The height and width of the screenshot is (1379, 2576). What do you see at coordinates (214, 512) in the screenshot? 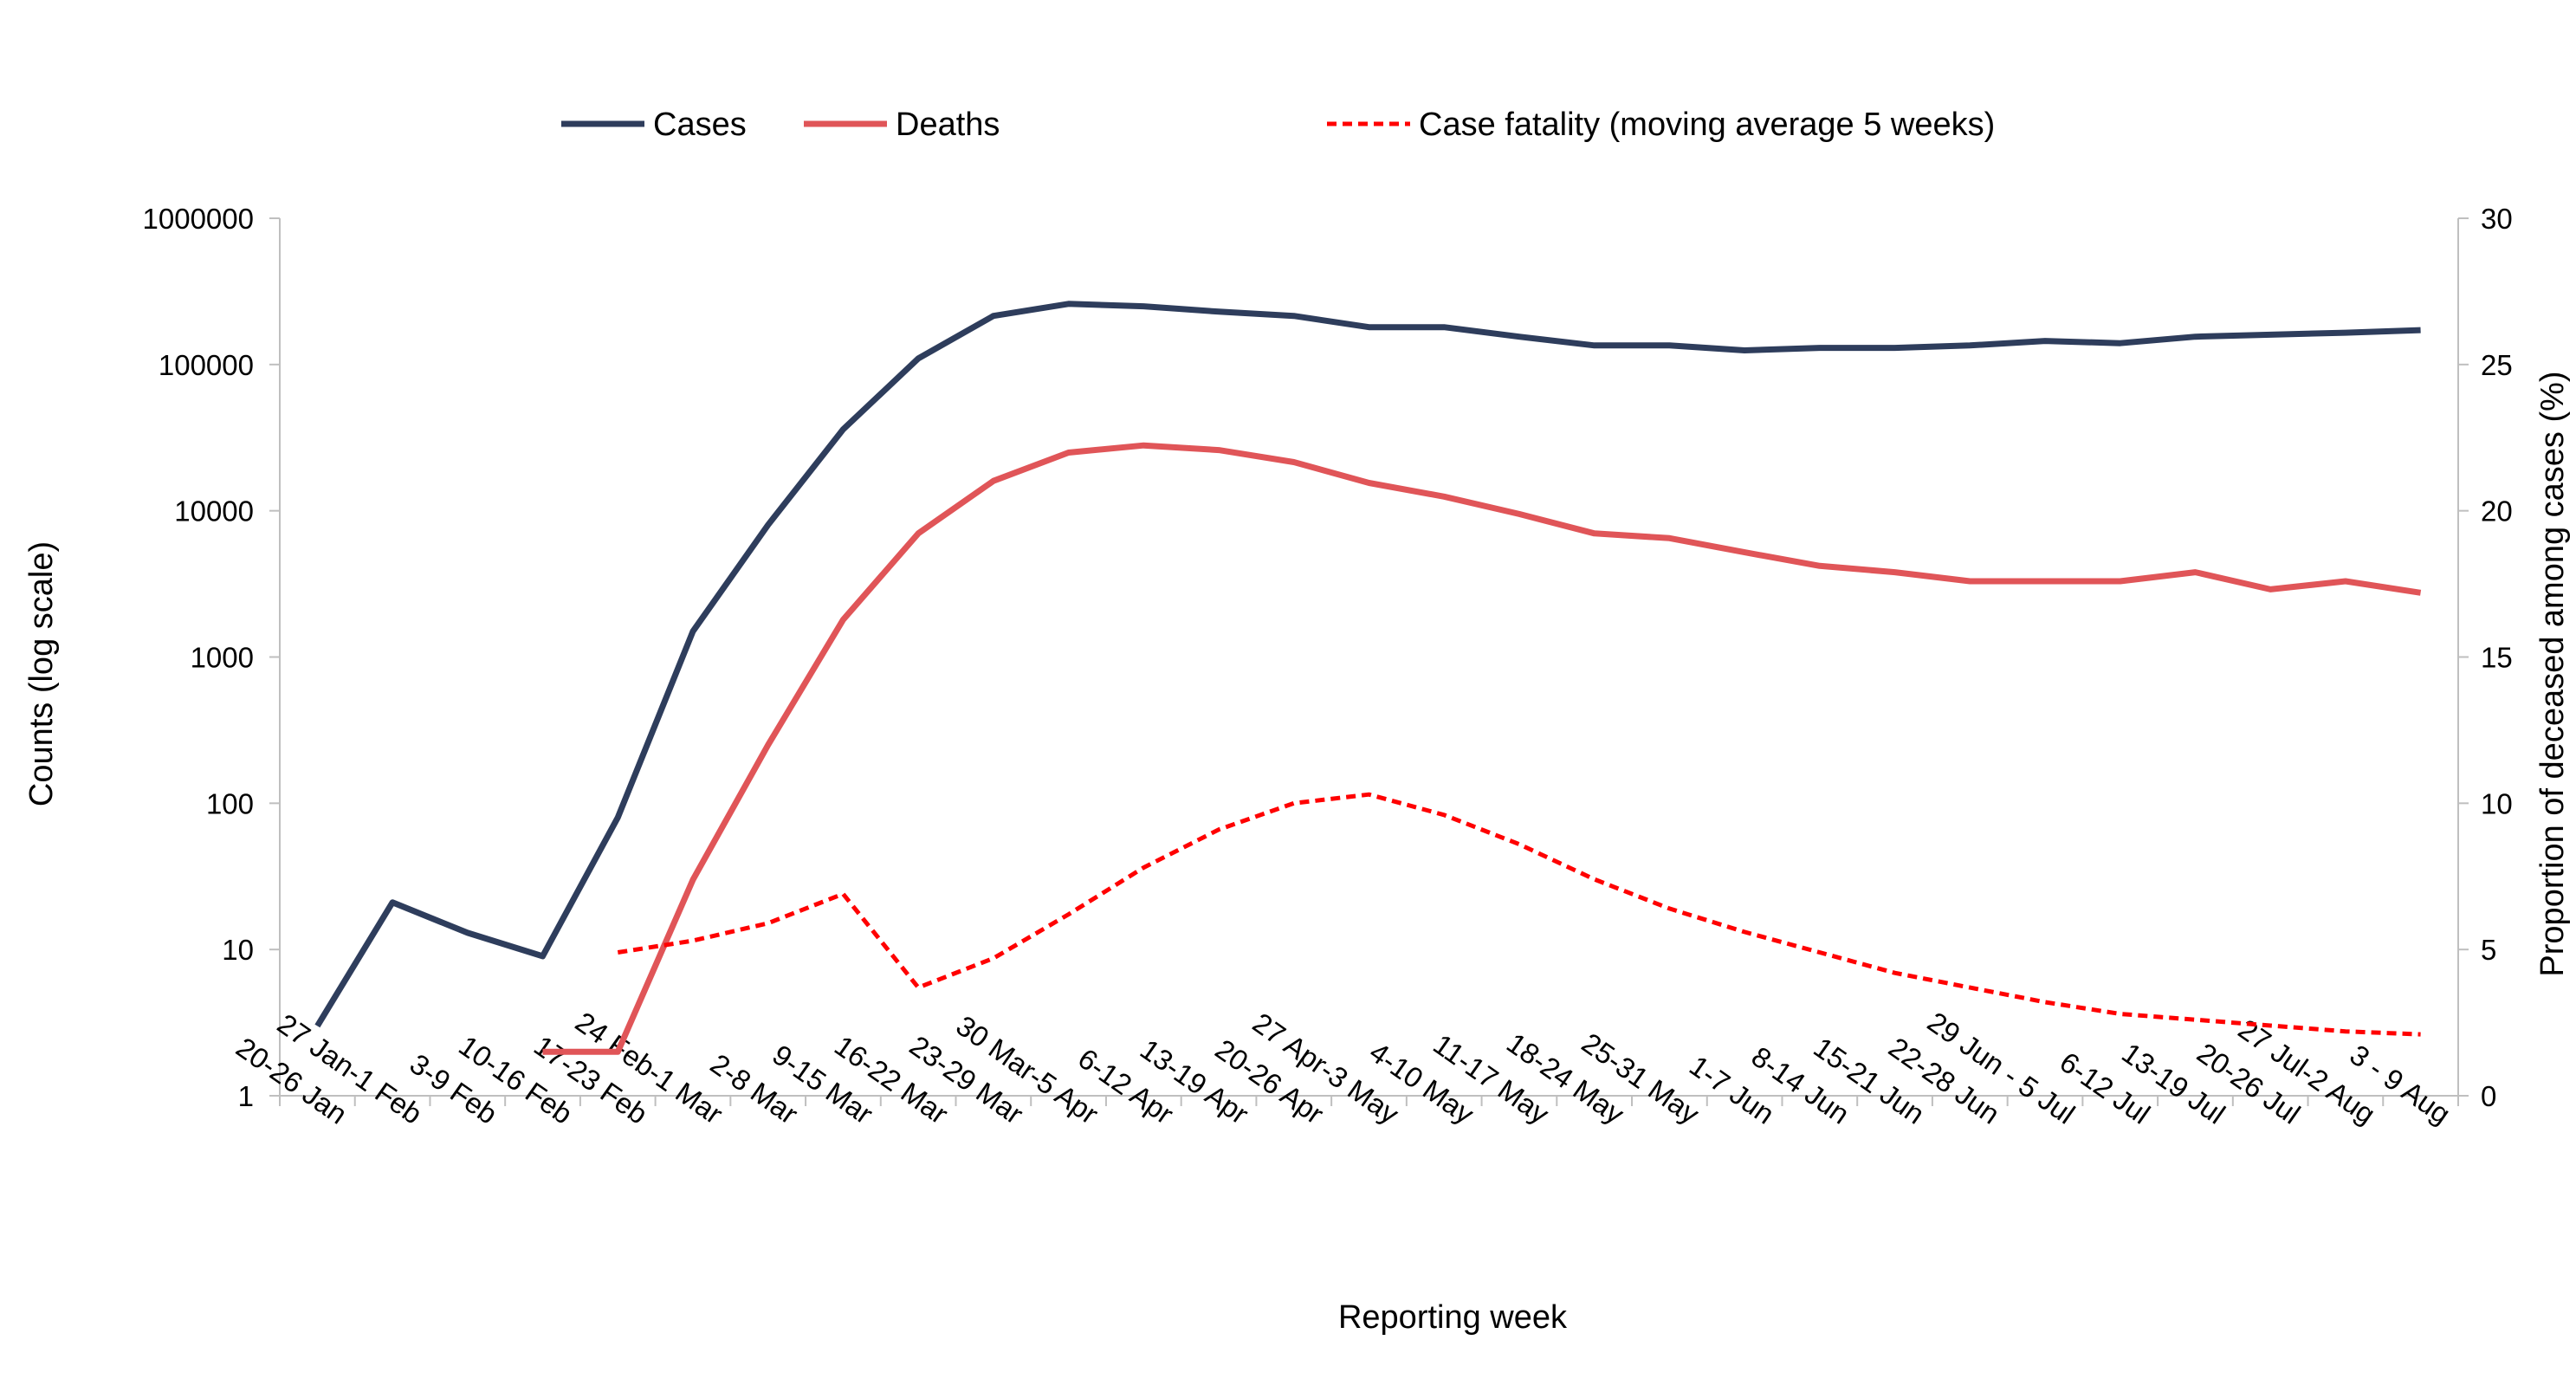
I see `y-tick-label: 10000` at bounding box center [214, 512].